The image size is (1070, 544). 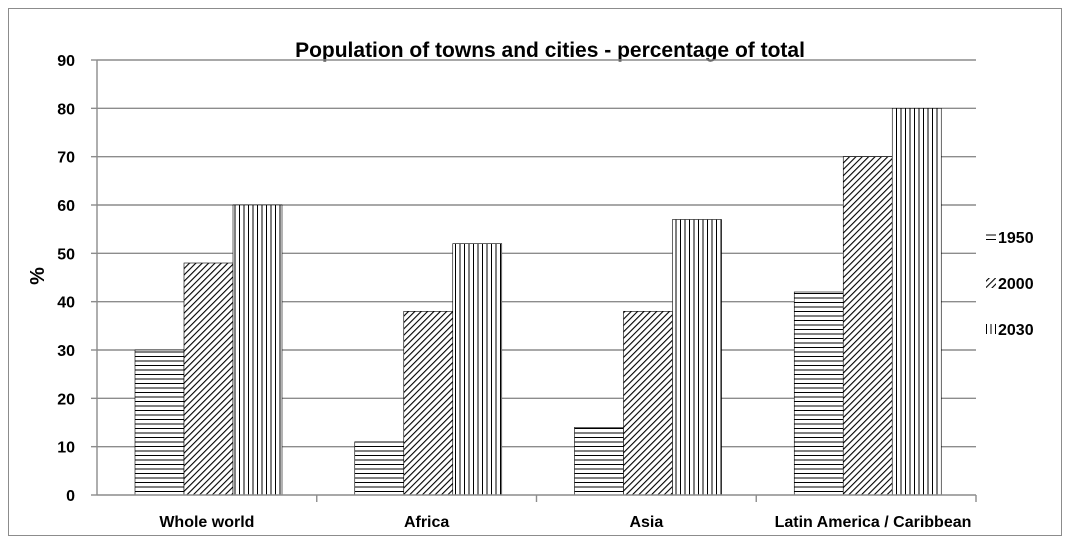 What do you see at coordinates (257, 350) in the screenshot?
I see `bar-2030-whole-world` at bounding box center [257, 350].